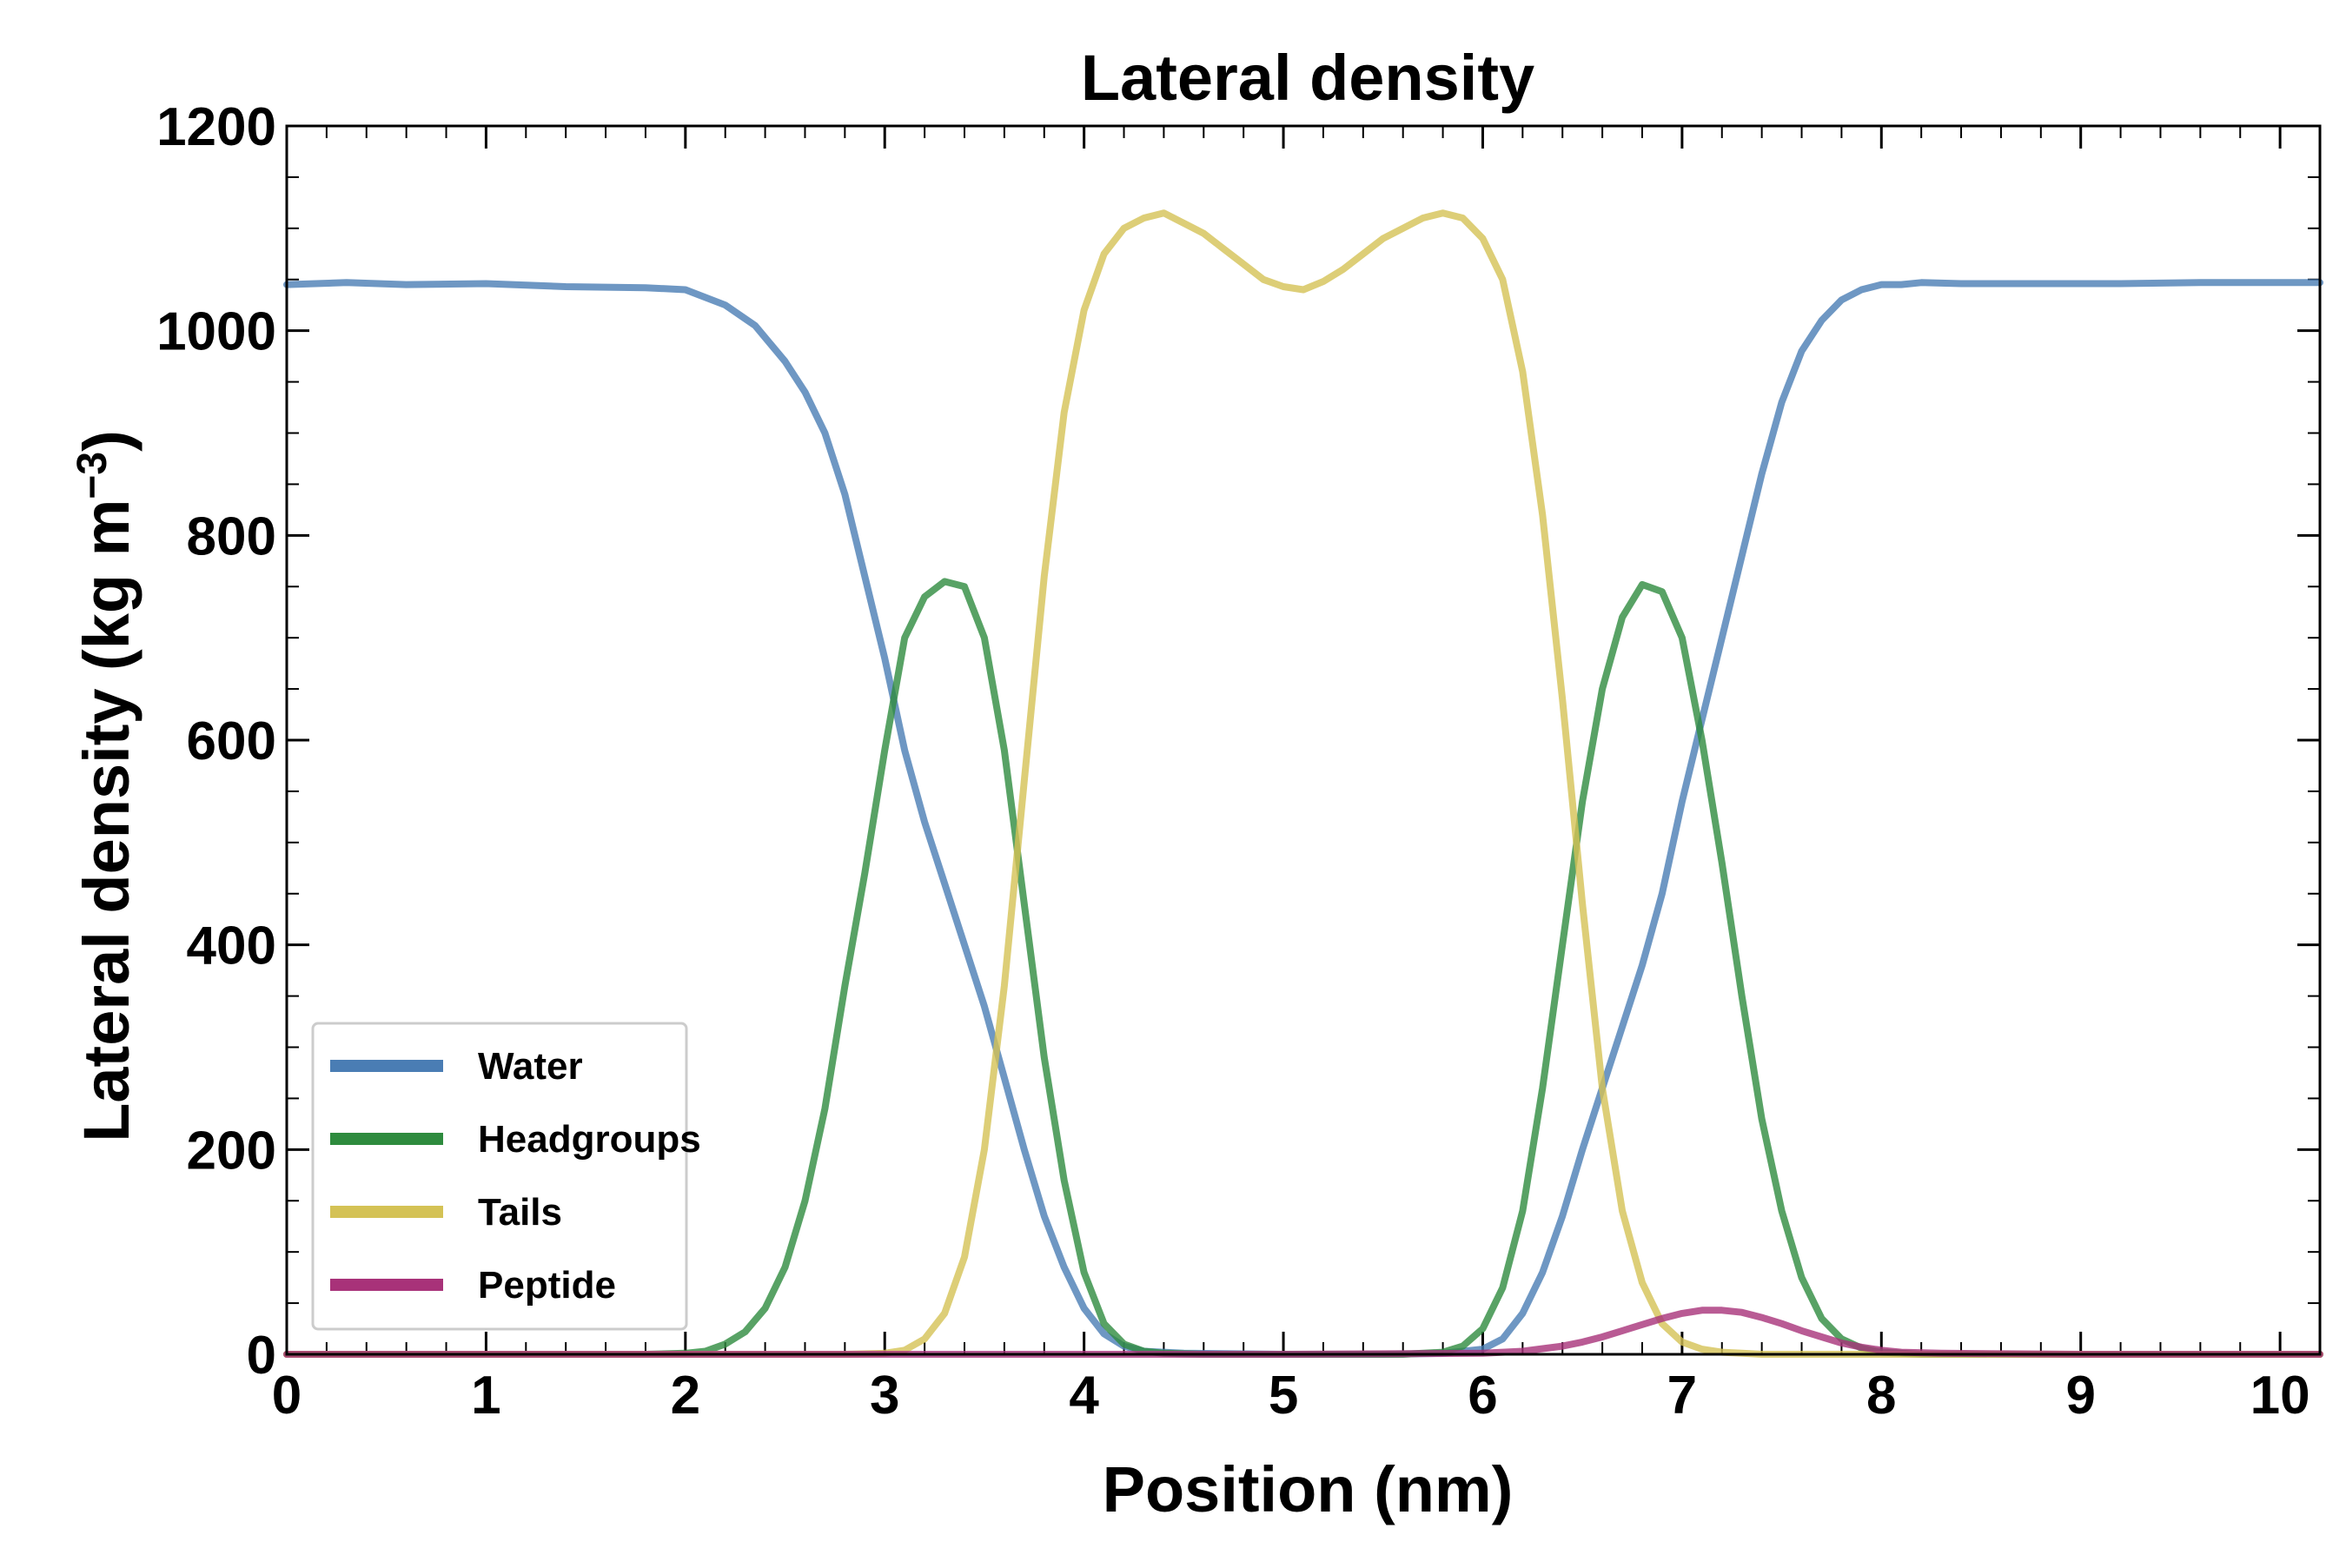  Describe the element at coordinates (262, 1356) in the screenshot. I see `y-tick-label: 0` at that location.